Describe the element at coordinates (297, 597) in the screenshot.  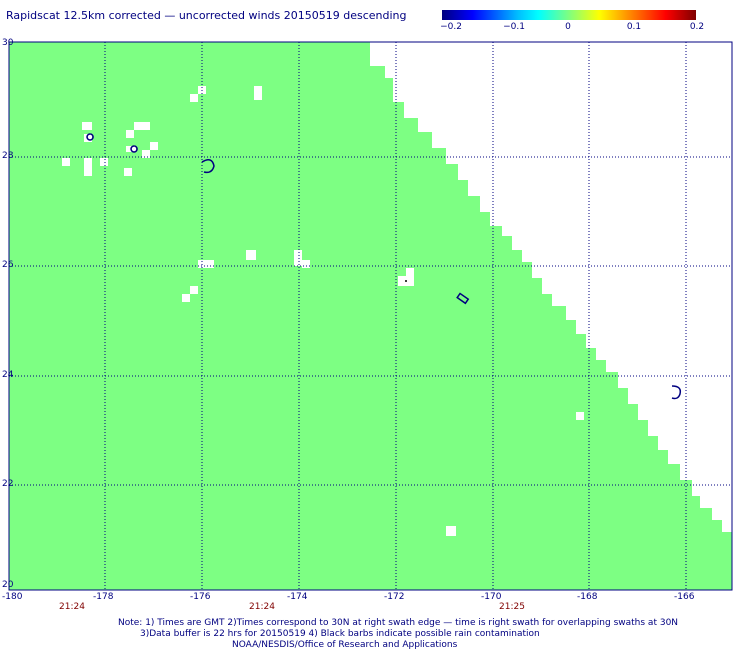
I see `lon-label: -174` at that location.